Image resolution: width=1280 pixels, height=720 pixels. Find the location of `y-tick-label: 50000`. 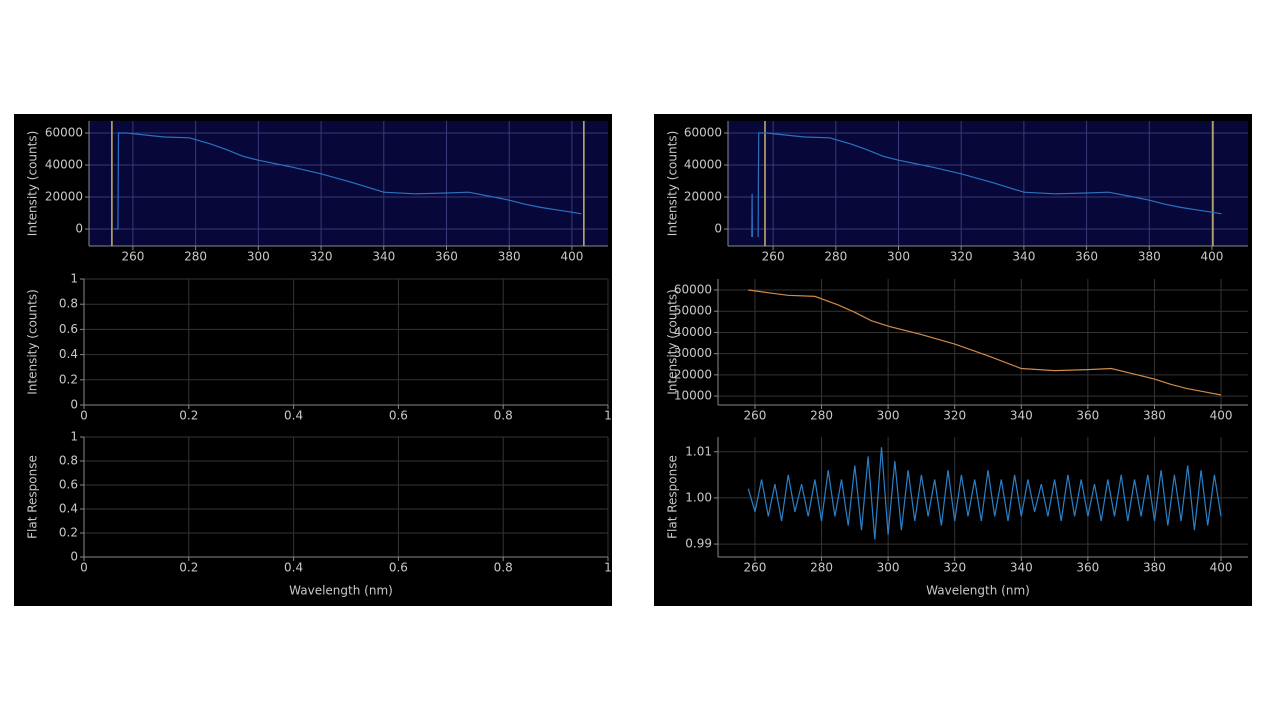

y-tick-label: 50000 is located at coordinates (693, 311).